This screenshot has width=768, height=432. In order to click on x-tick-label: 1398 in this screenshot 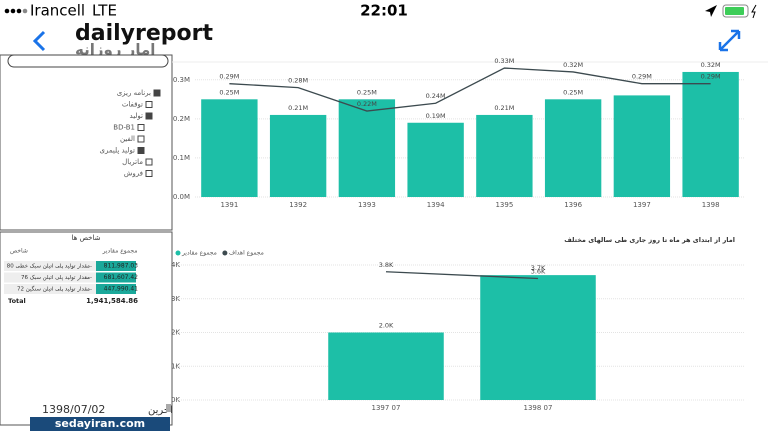, I will do `click(711, 205)`.